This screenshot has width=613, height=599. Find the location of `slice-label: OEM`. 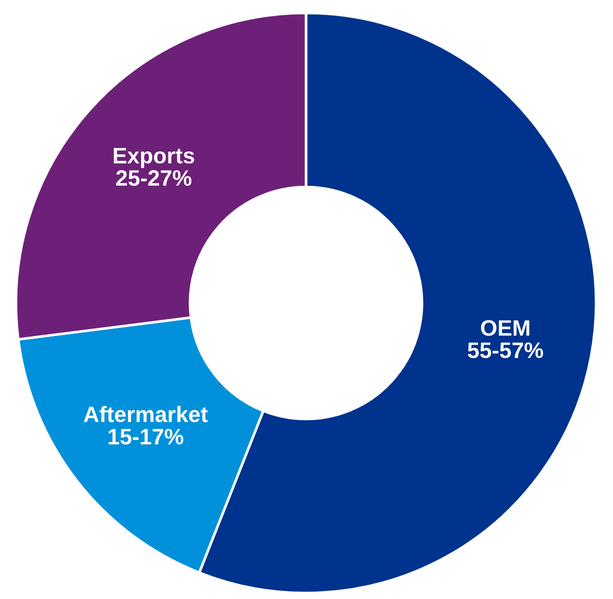

slice-label: OEM is located at coordinates (505, 328).